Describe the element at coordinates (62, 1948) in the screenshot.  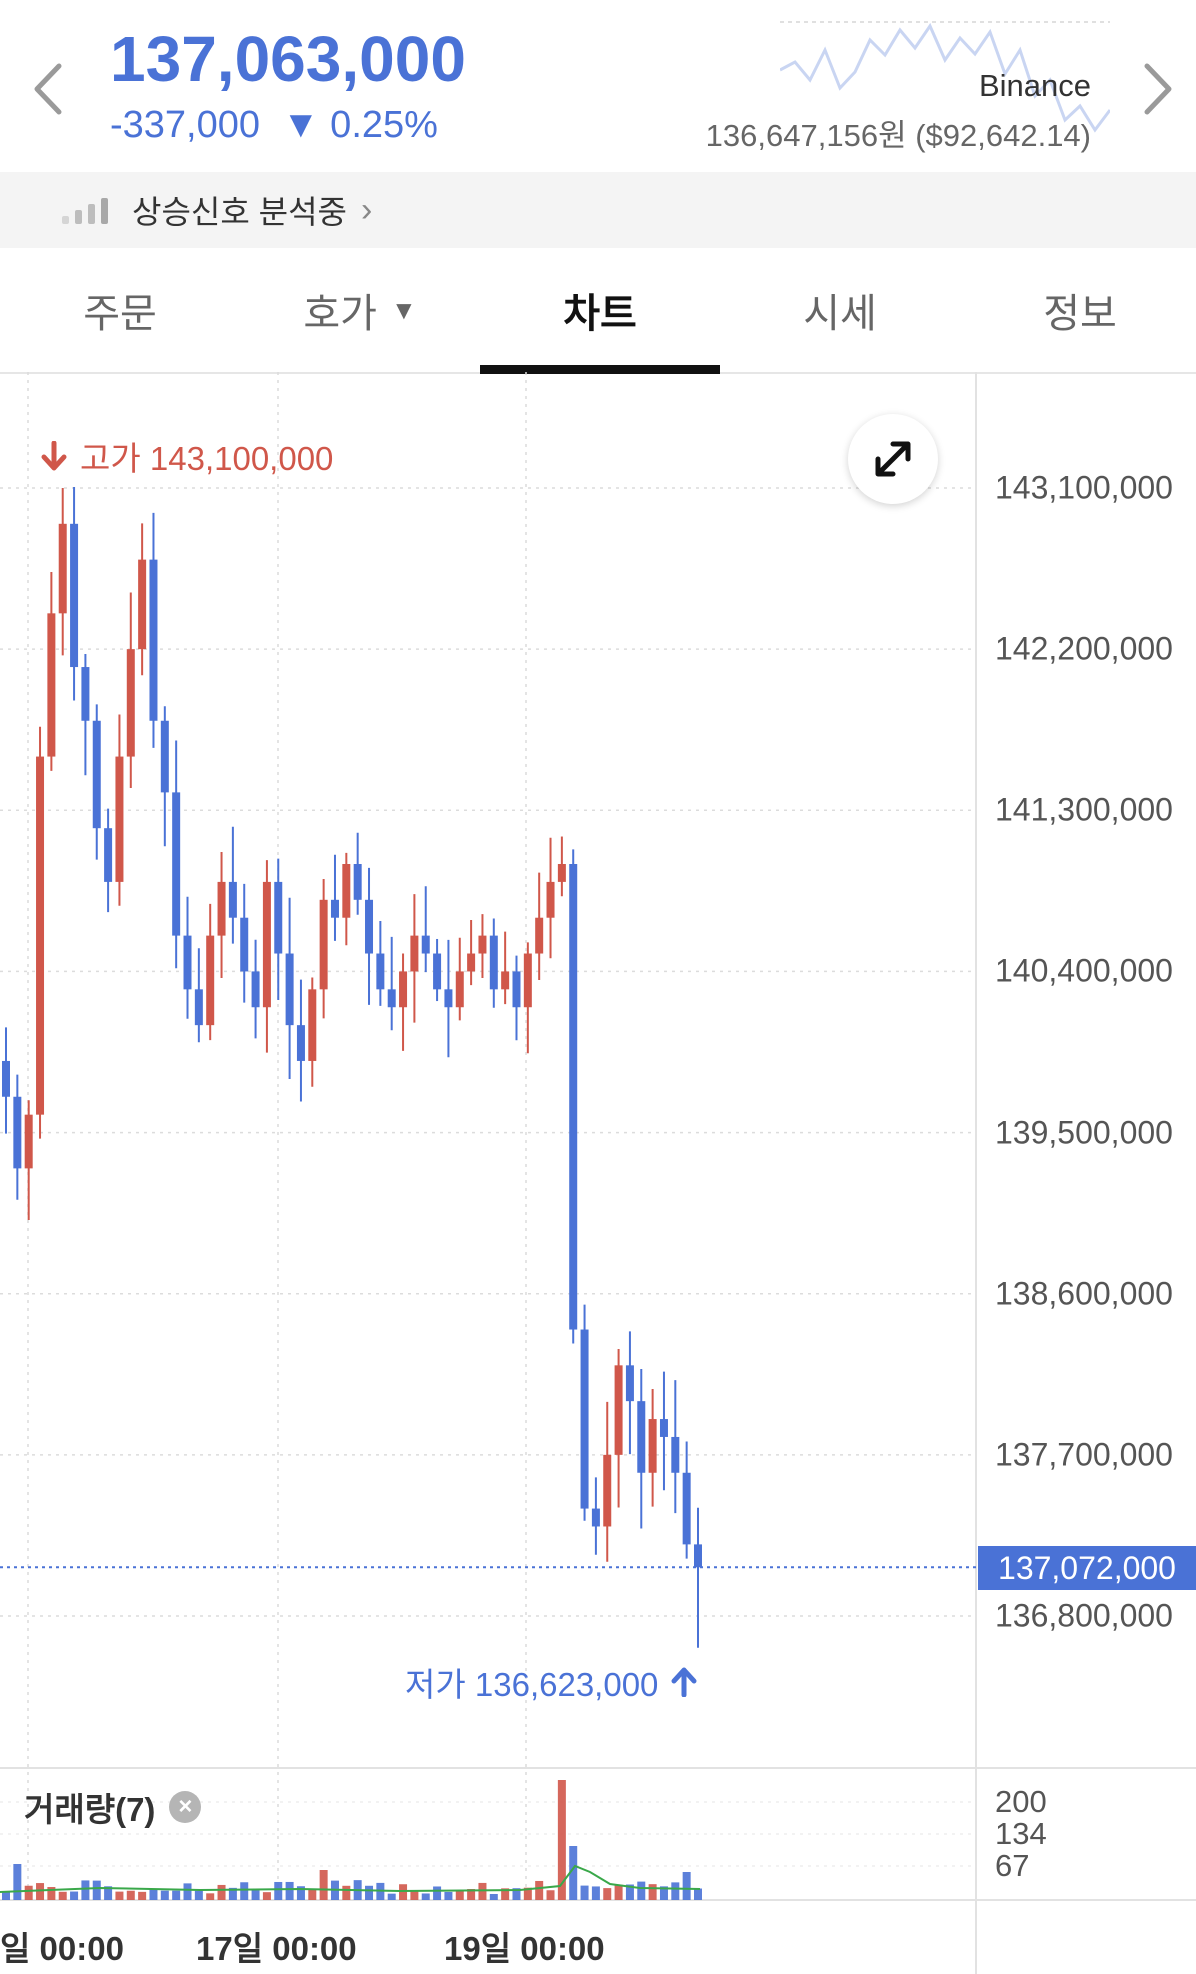
I see `x-tick-label: 일 00:00` at that location.